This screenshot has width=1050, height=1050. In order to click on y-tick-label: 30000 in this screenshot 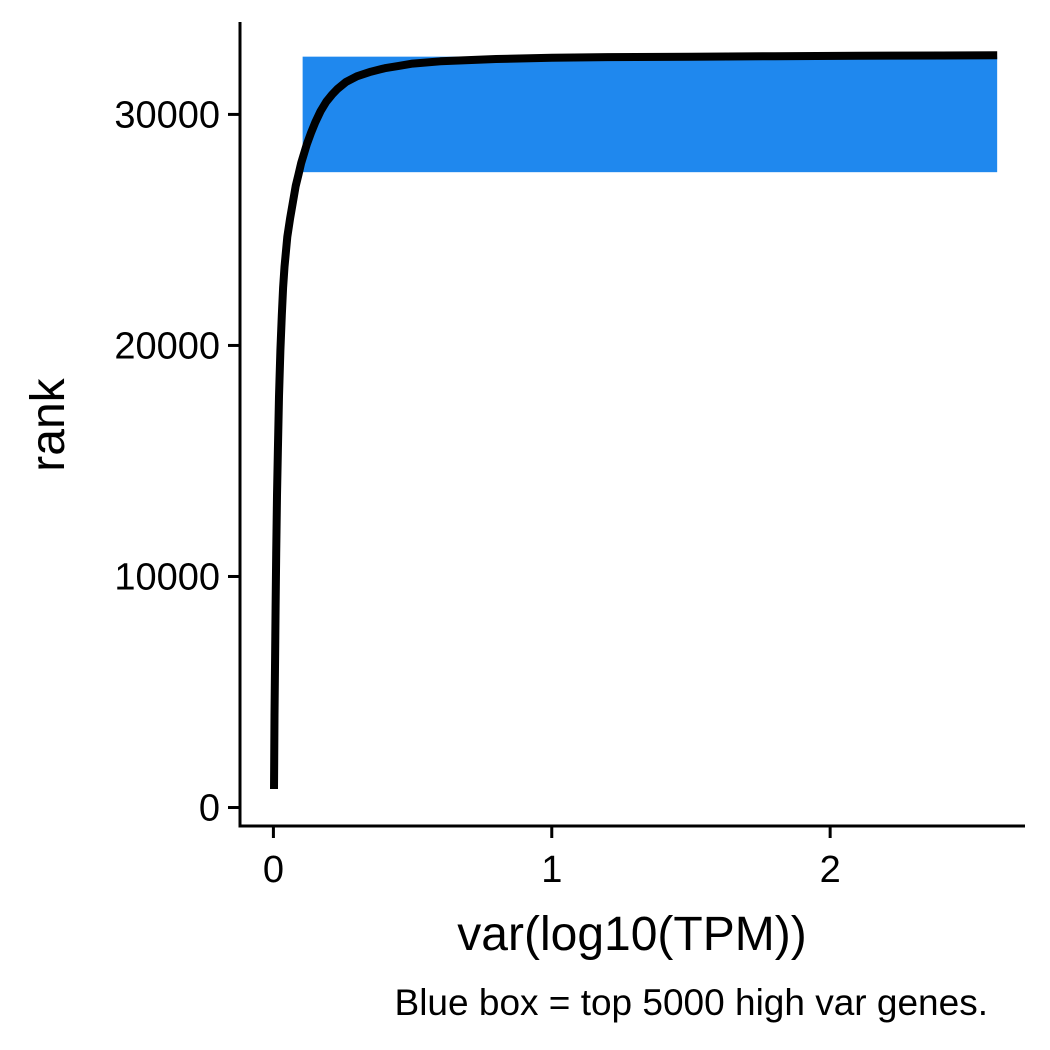, I will do `click(167, 115)`.